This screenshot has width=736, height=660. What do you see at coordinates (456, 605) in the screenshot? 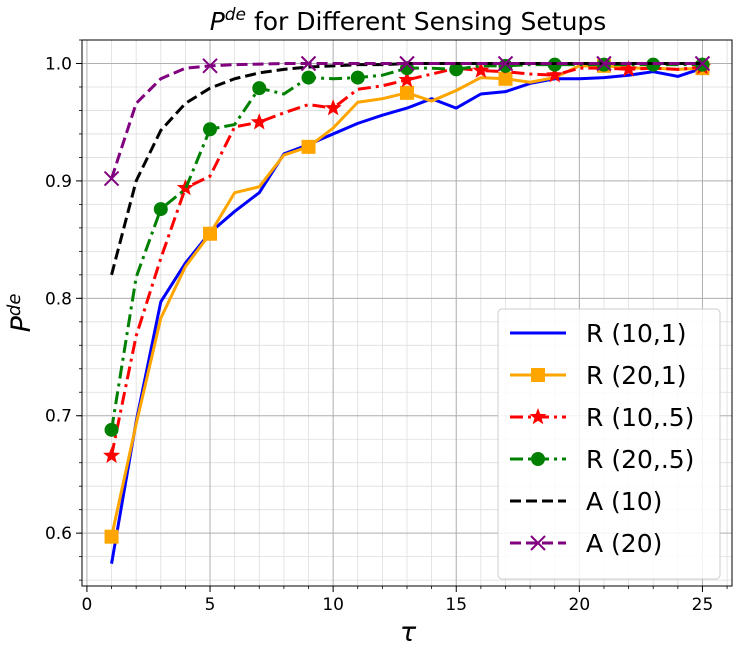
I see `x-tick-label: 15` at bounding box center [456, 605].